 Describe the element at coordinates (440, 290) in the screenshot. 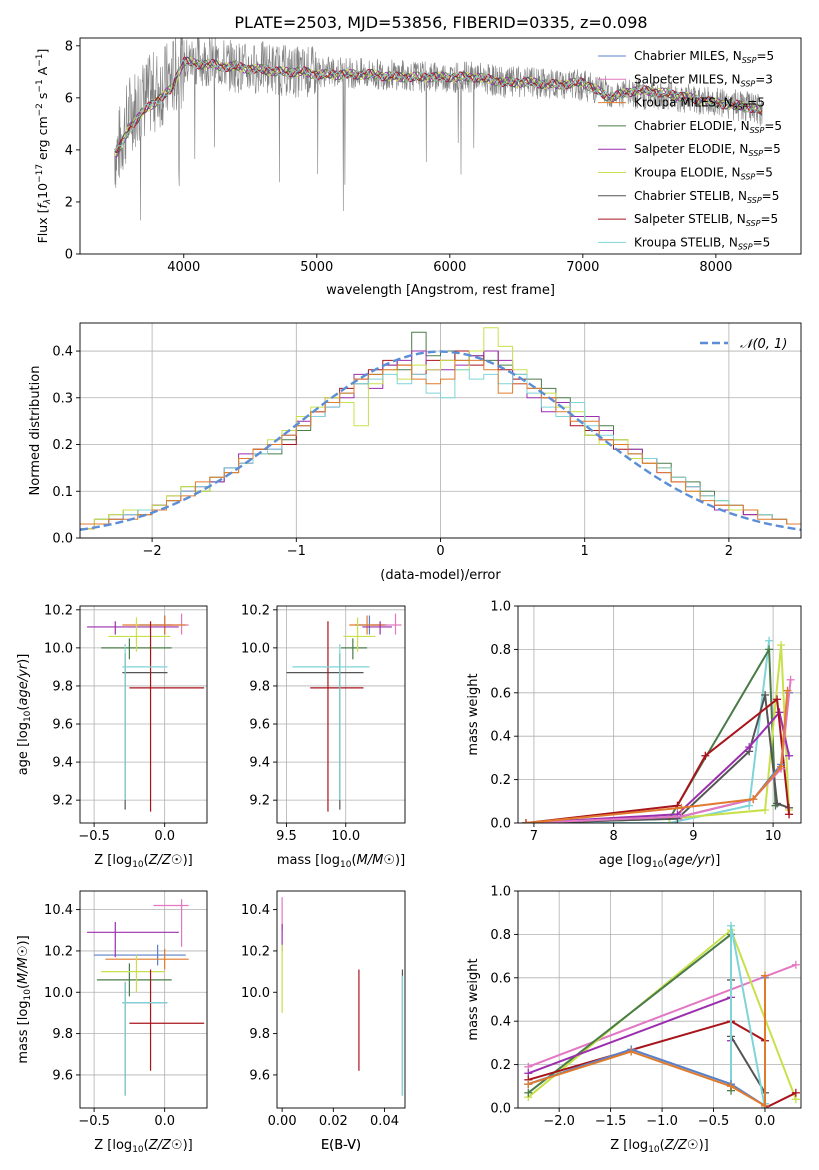

I see `x-axis-label: wavelength [Angstrom, rest frame]` at that location.